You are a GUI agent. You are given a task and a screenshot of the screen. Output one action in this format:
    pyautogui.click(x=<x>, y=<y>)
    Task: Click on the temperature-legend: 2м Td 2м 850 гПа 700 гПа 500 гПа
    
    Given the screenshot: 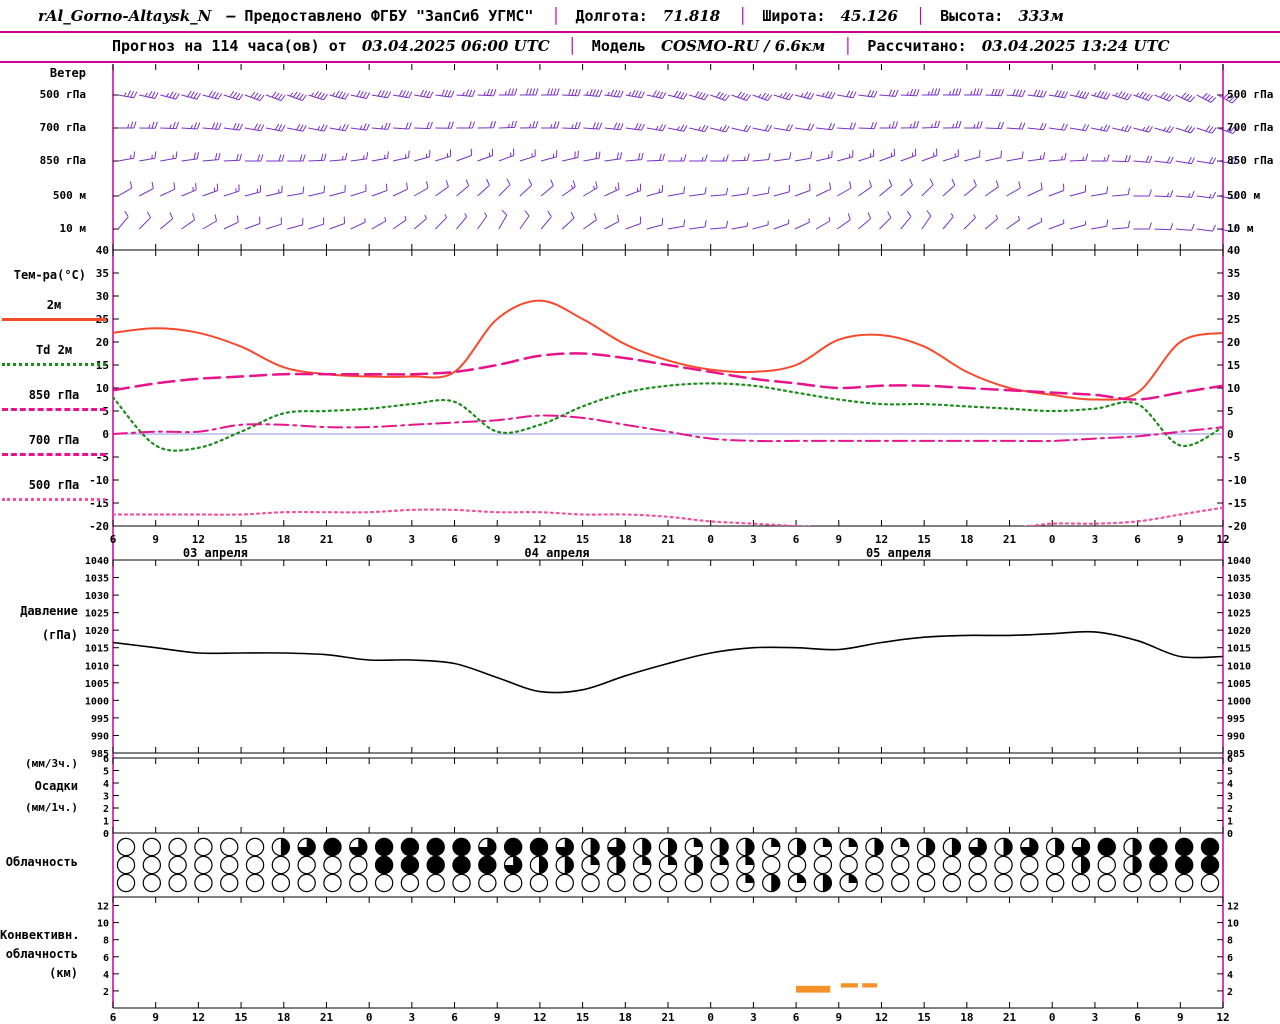 What is the action you would take?
    pyautogui.click(x=54, y=410)
    